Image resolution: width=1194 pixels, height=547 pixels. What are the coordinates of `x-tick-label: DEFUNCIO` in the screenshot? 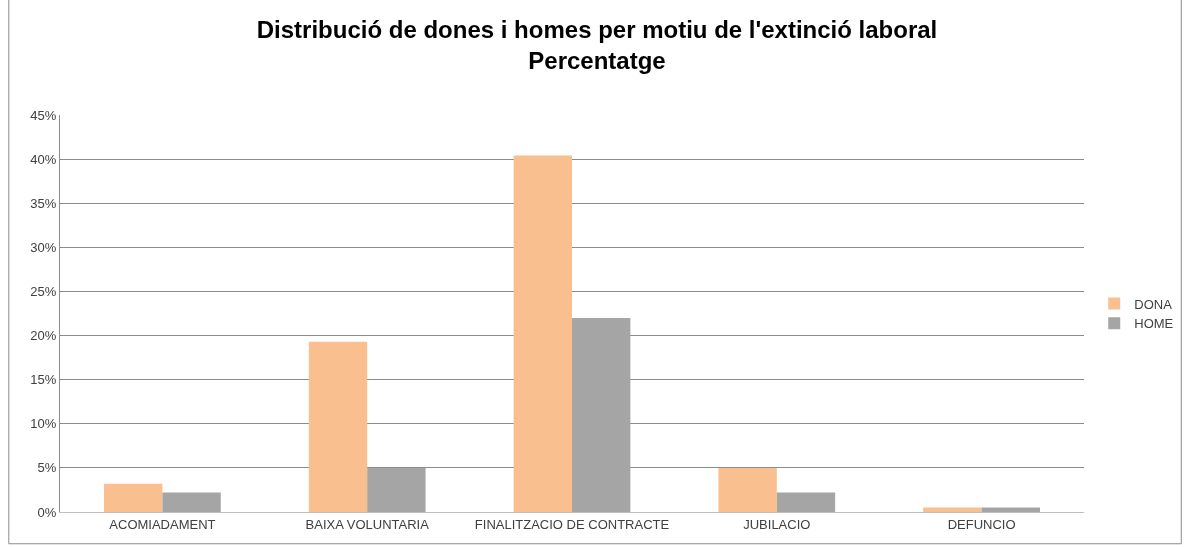 It's located at (981, 524).